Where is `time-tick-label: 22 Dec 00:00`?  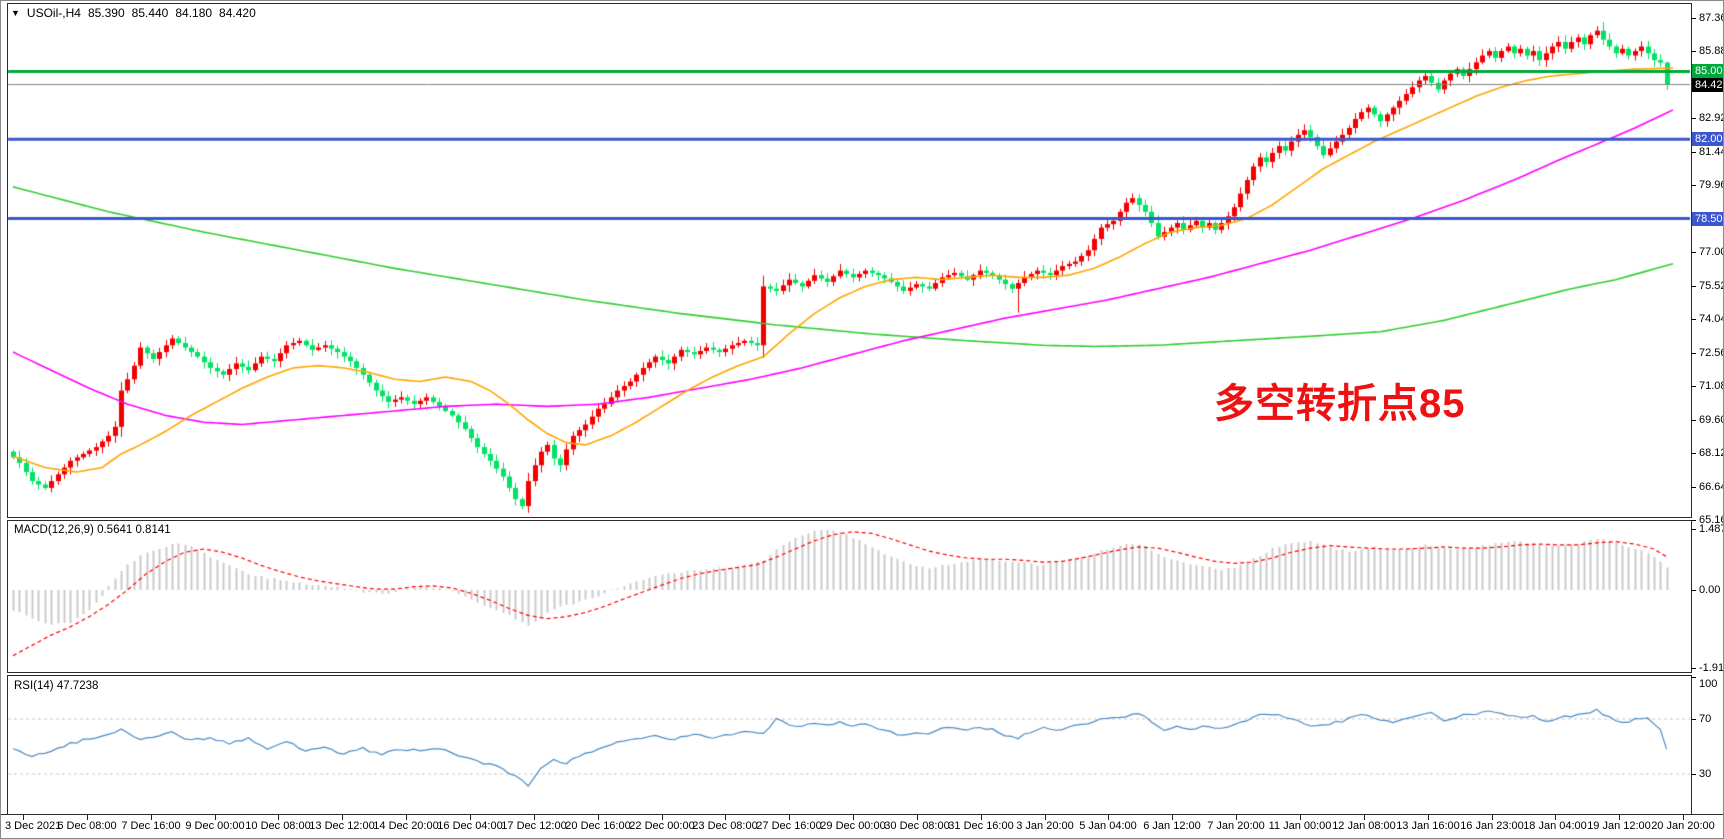
time-tick-label: 22 Dec 00:00 is located at coordinates (662, 826).